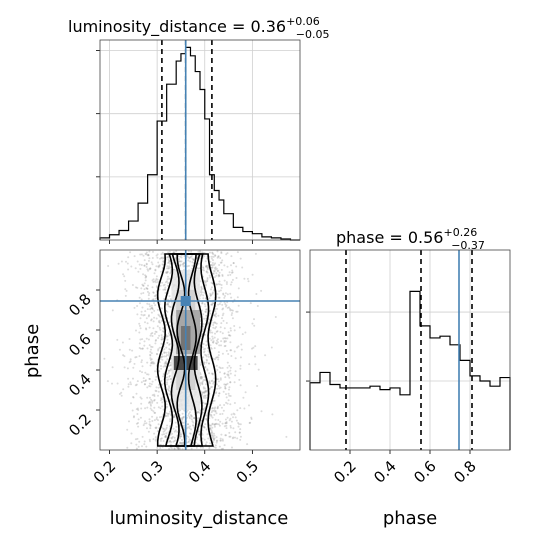 The width and height of the screenshot is (550, 550). What do you see at coordinates (200, 350) in the screenshot?
I see `panel-frame` at bounding box center [200, 350].